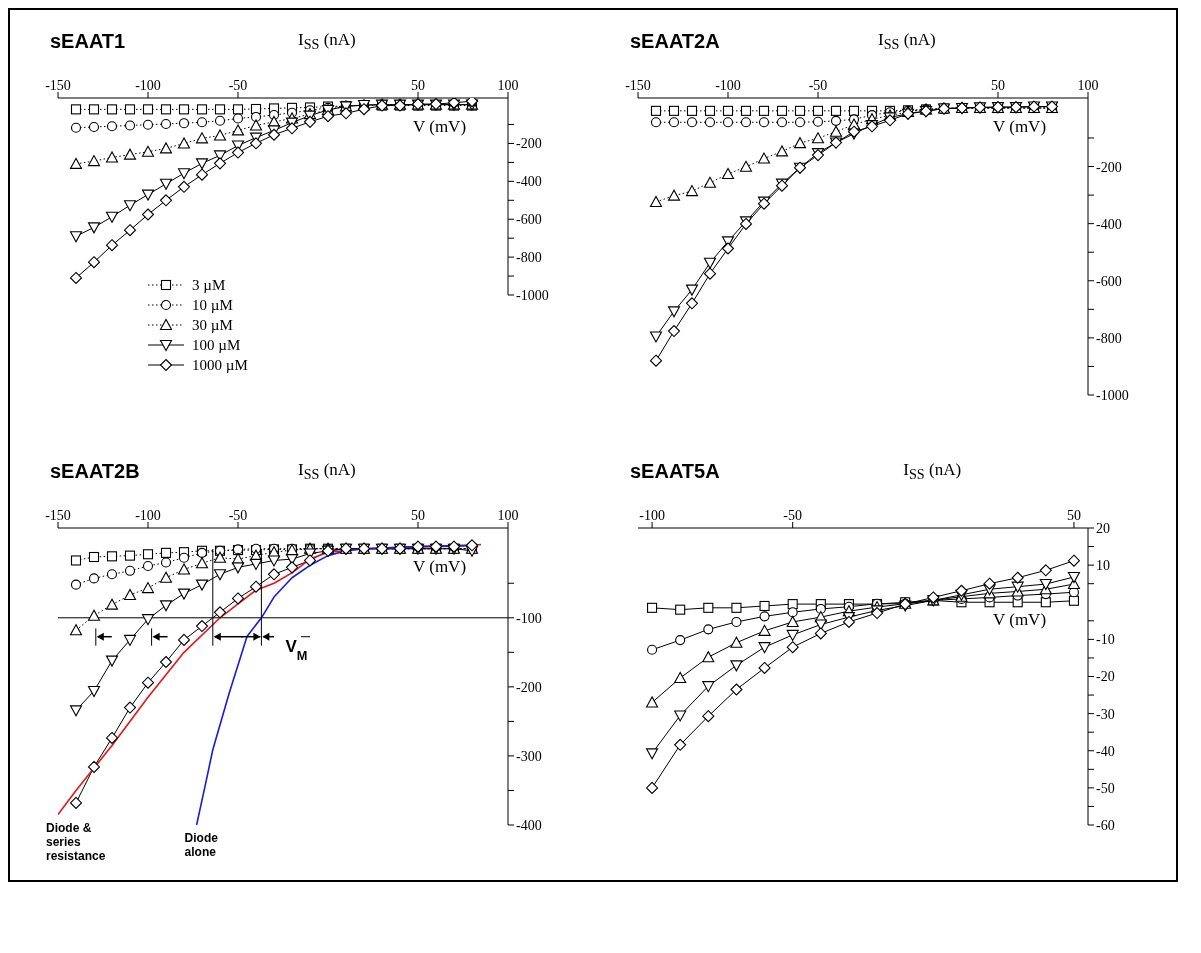 Image resolution: width=1201 pixels, height=953 pixels. Describe the element at coordinates (1105, 825) in the screenshot. I see `y-tick-label: -60` at that location.